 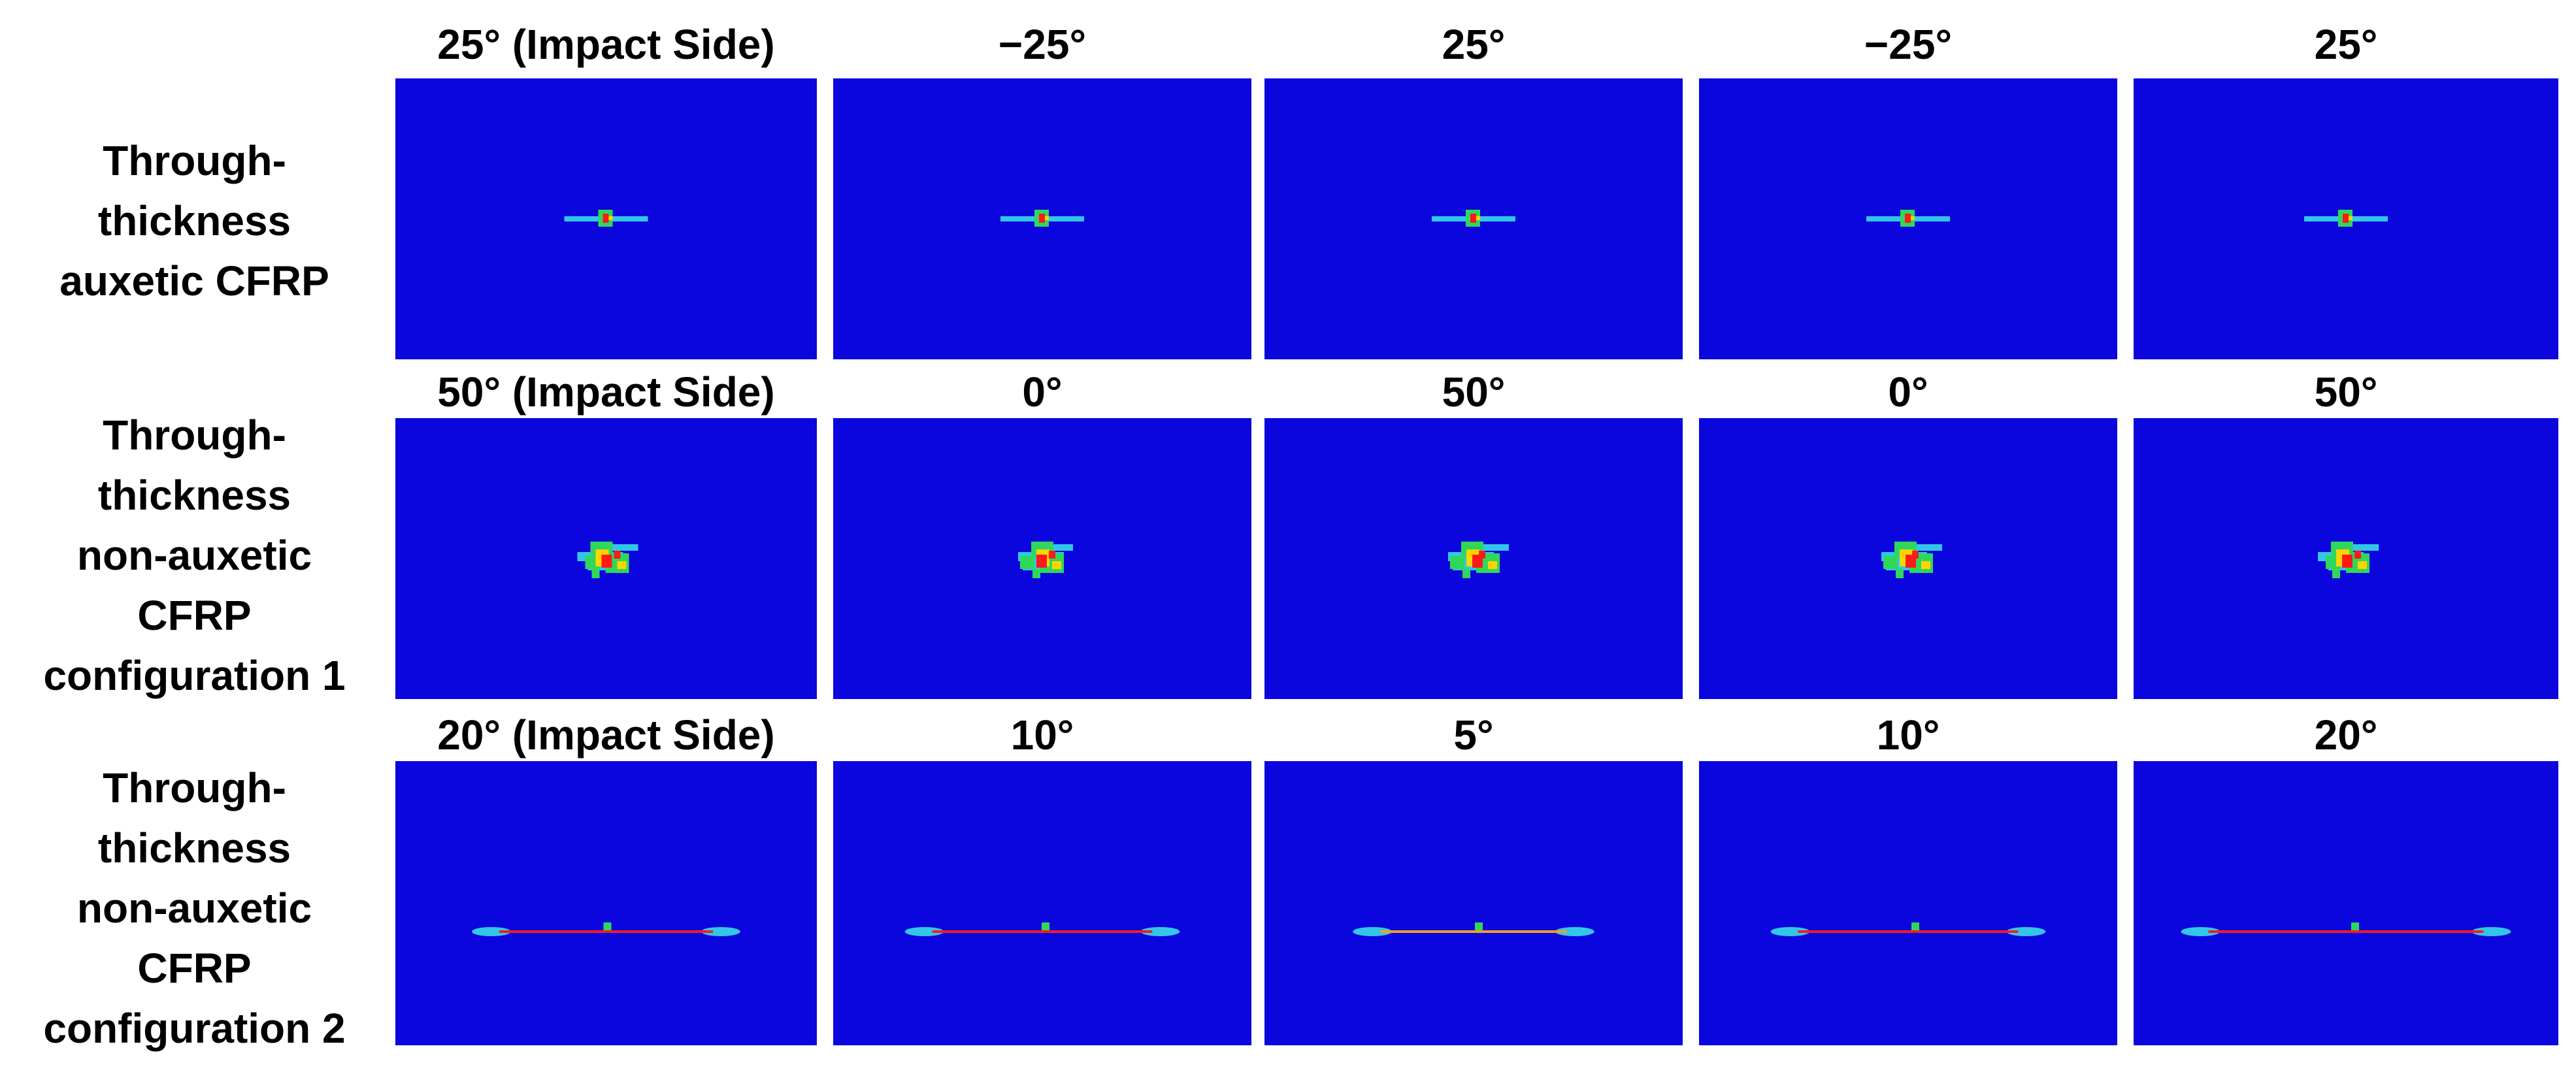 I want to click on row-label-1: Through-thickness auxetic CFRP, so click(x=194, y=221).